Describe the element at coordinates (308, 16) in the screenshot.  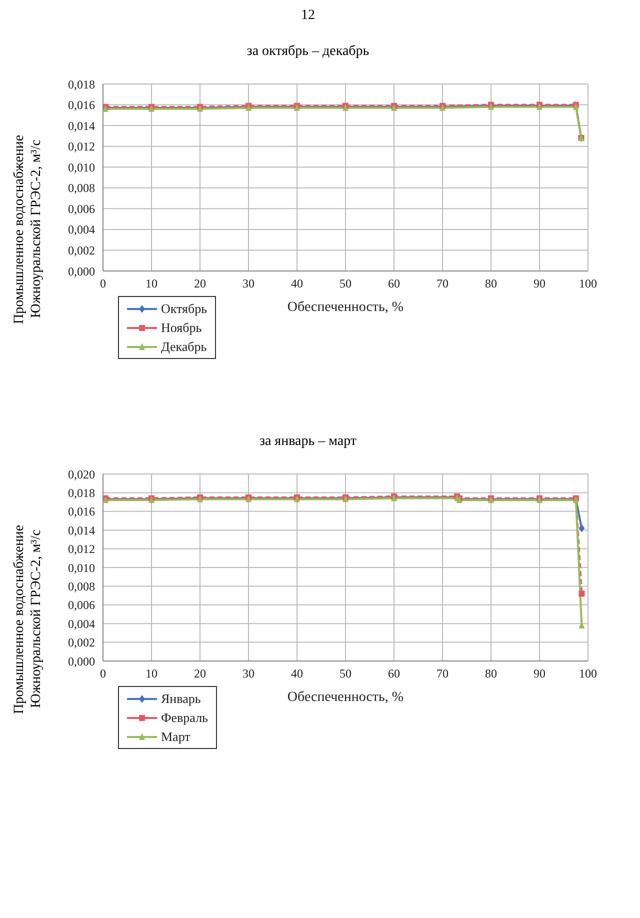
I see `text: 12` at that location.